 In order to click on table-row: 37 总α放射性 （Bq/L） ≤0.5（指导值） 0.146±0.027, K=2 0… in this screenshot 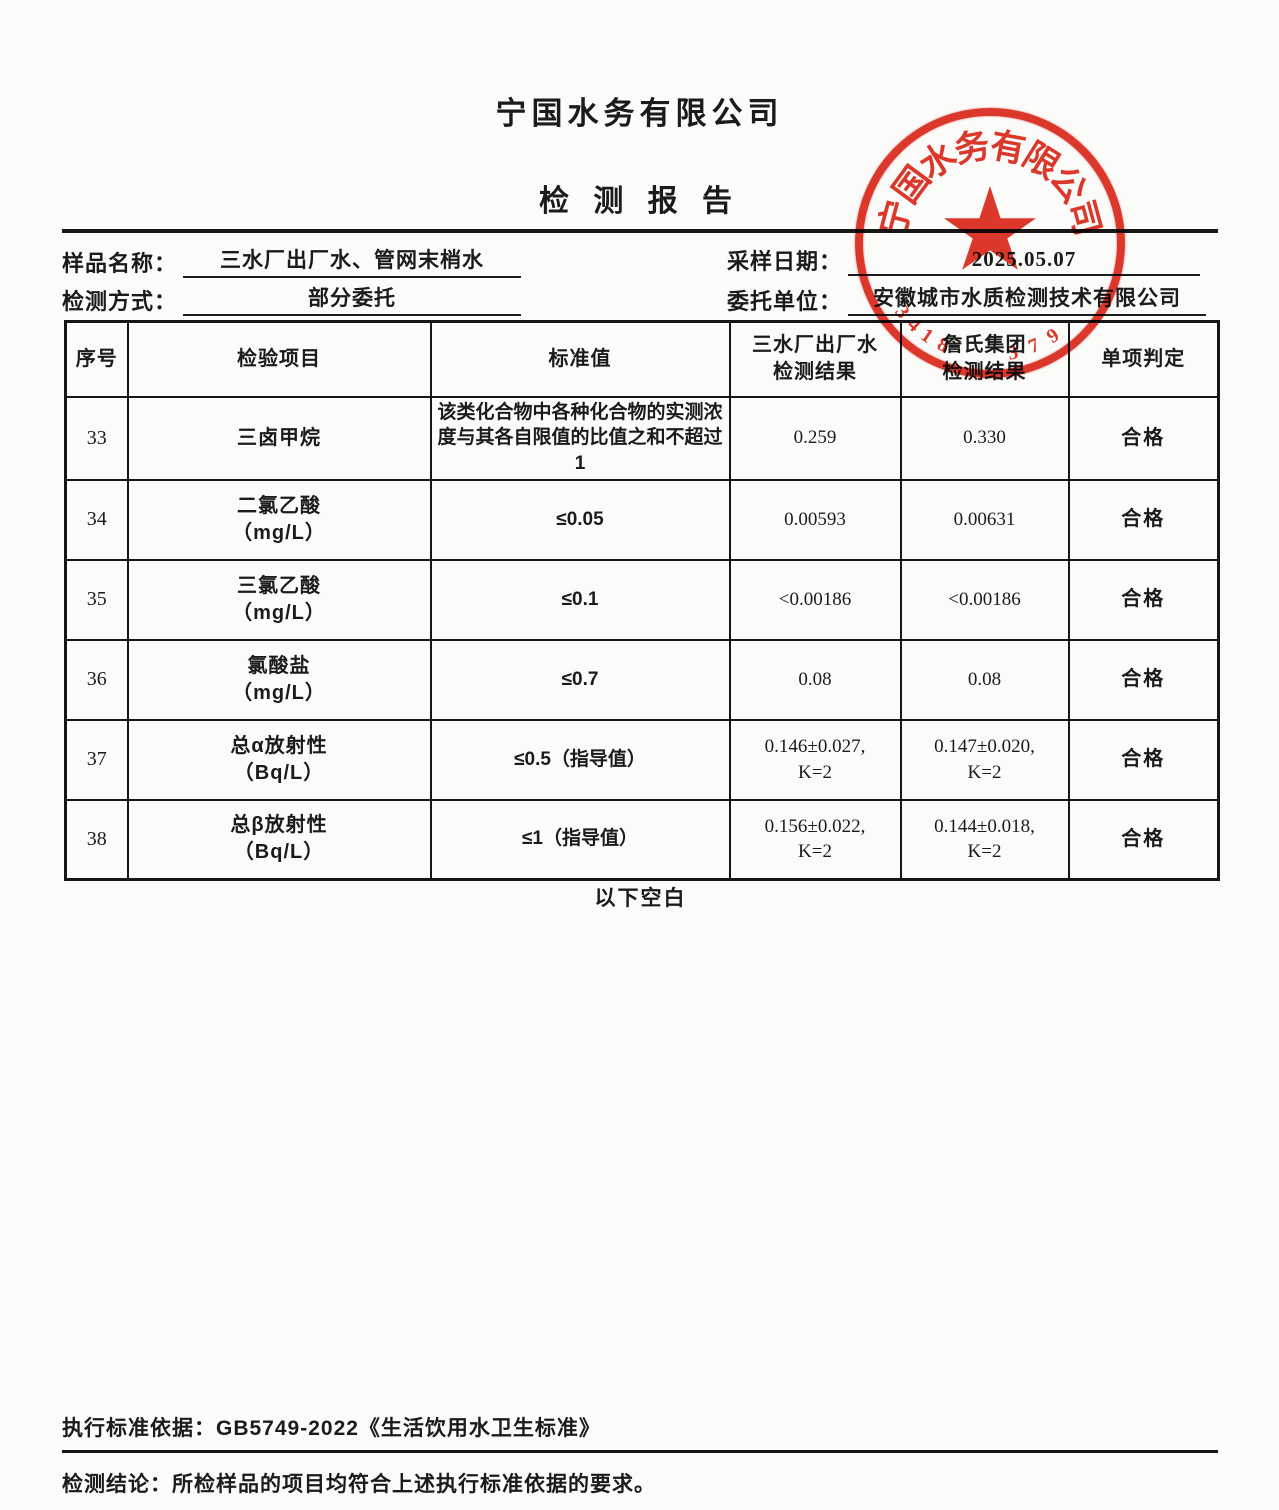, I will do `click(642, 759)`.